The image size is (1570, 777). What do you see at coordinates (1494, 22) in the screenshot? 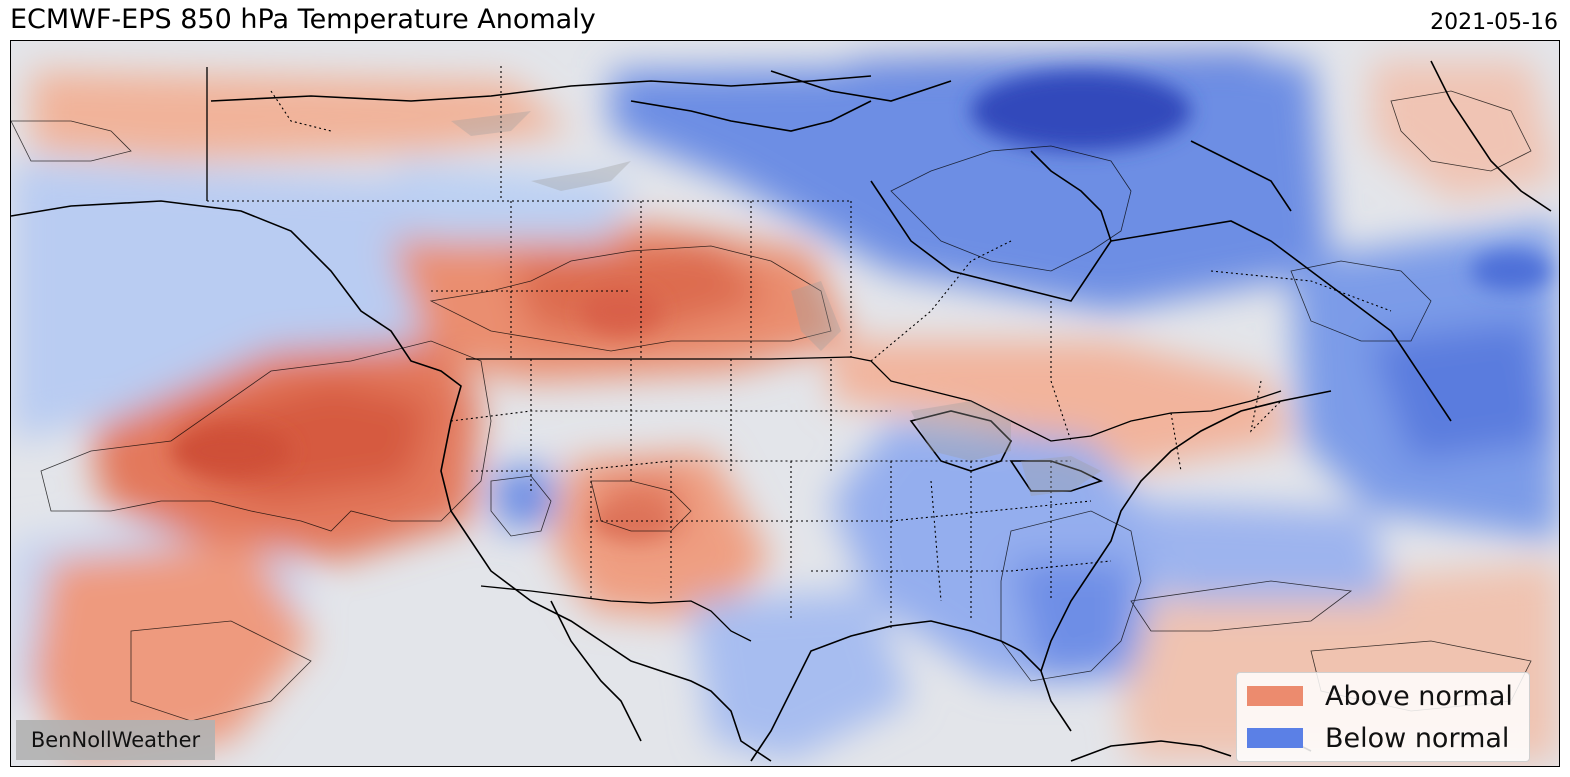
I see `map-date: 2021-05-16` at bounding box center [1494, 22].